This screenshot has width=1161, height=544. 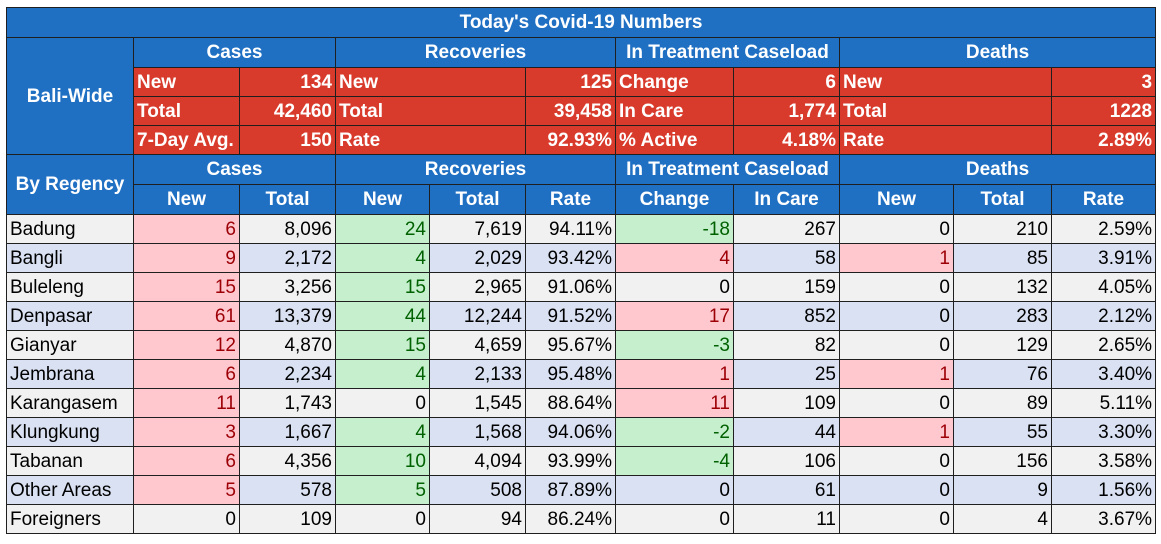 I want to click on regency-deaths-header: Deaths, so click(x=997, y=169).